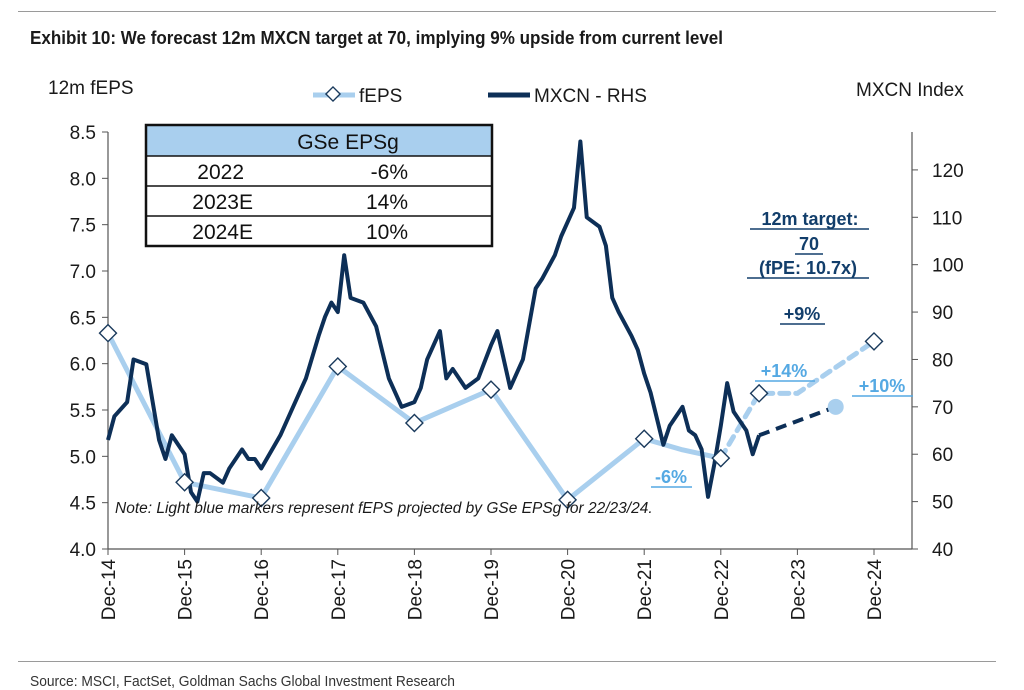 The height and width of the screenshot is (690, 1024). Describe the element at coordinates (83, 411) in the screenshot. I see `left-tick-label: 5.5` at that location.